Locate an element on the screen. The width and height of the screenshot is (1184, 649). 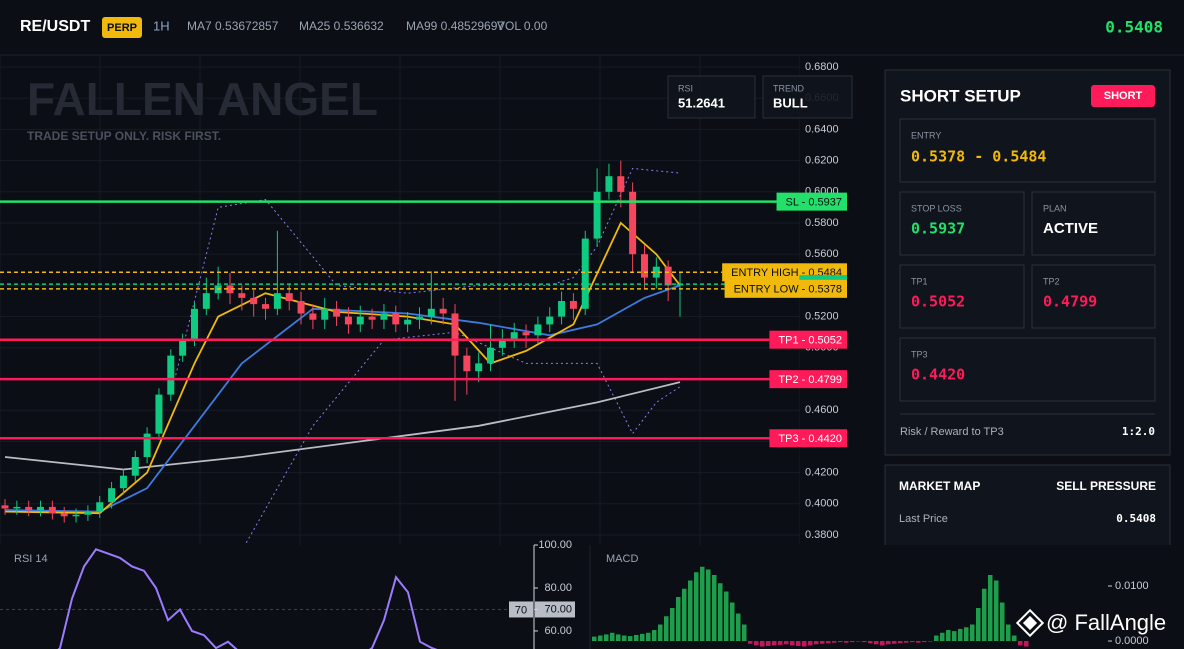
y-tick-label: 0.3800 is located at coordinates (822, 535).